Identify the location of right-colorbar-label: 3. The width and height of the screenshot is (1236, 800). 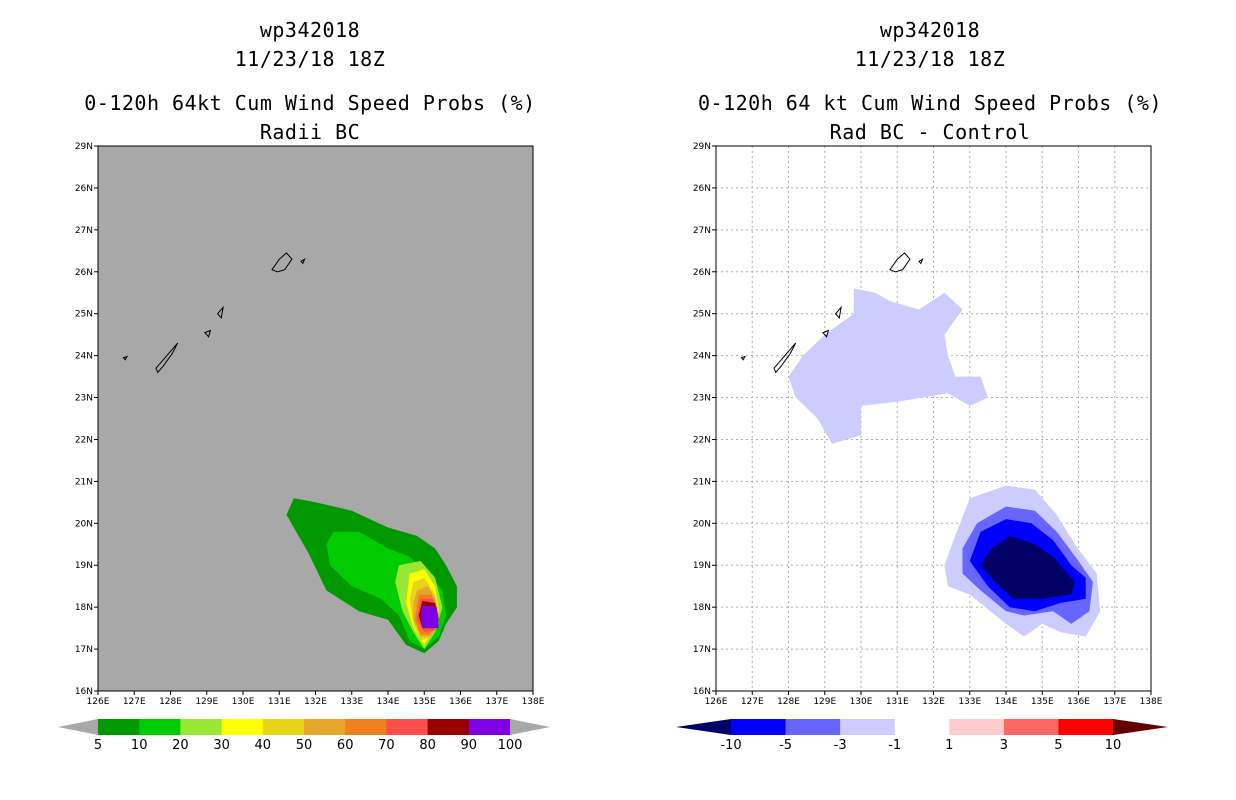
(1004, 745).